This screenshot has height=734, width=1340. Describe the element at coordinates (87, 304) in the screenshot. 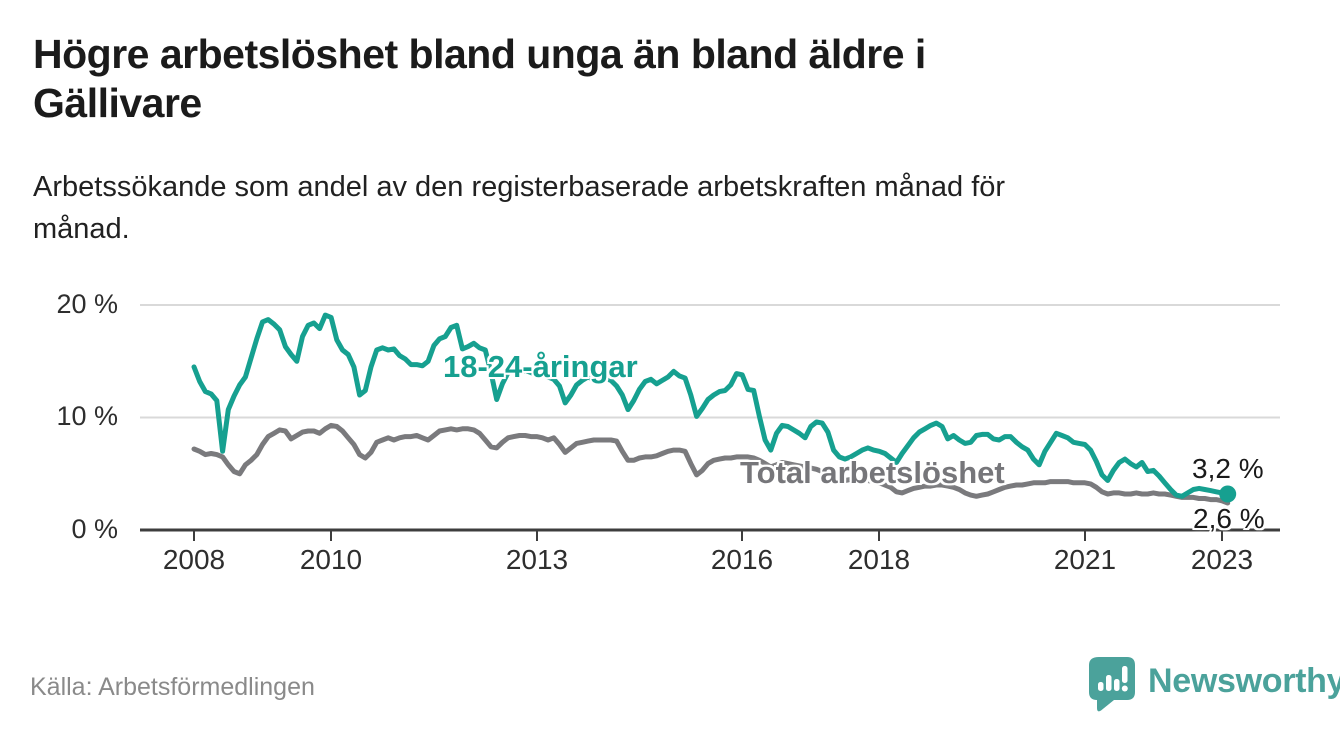

I see `y-tick-20: 20 %` at that location.